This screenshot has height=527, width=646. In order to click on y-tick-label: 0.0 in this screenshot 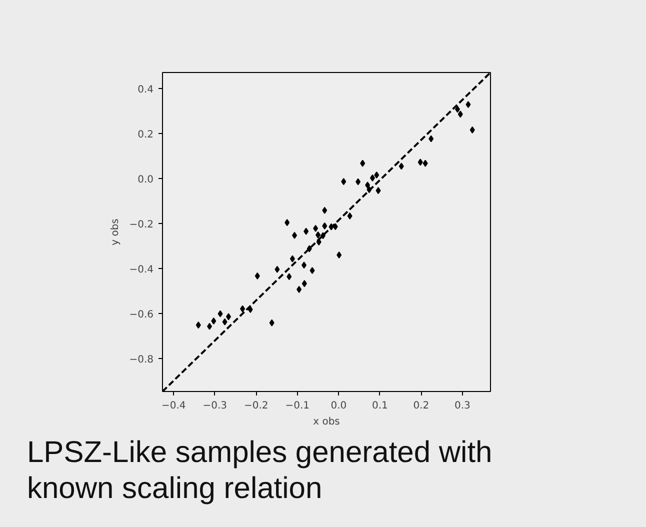, I will do `click(146, 180)`.